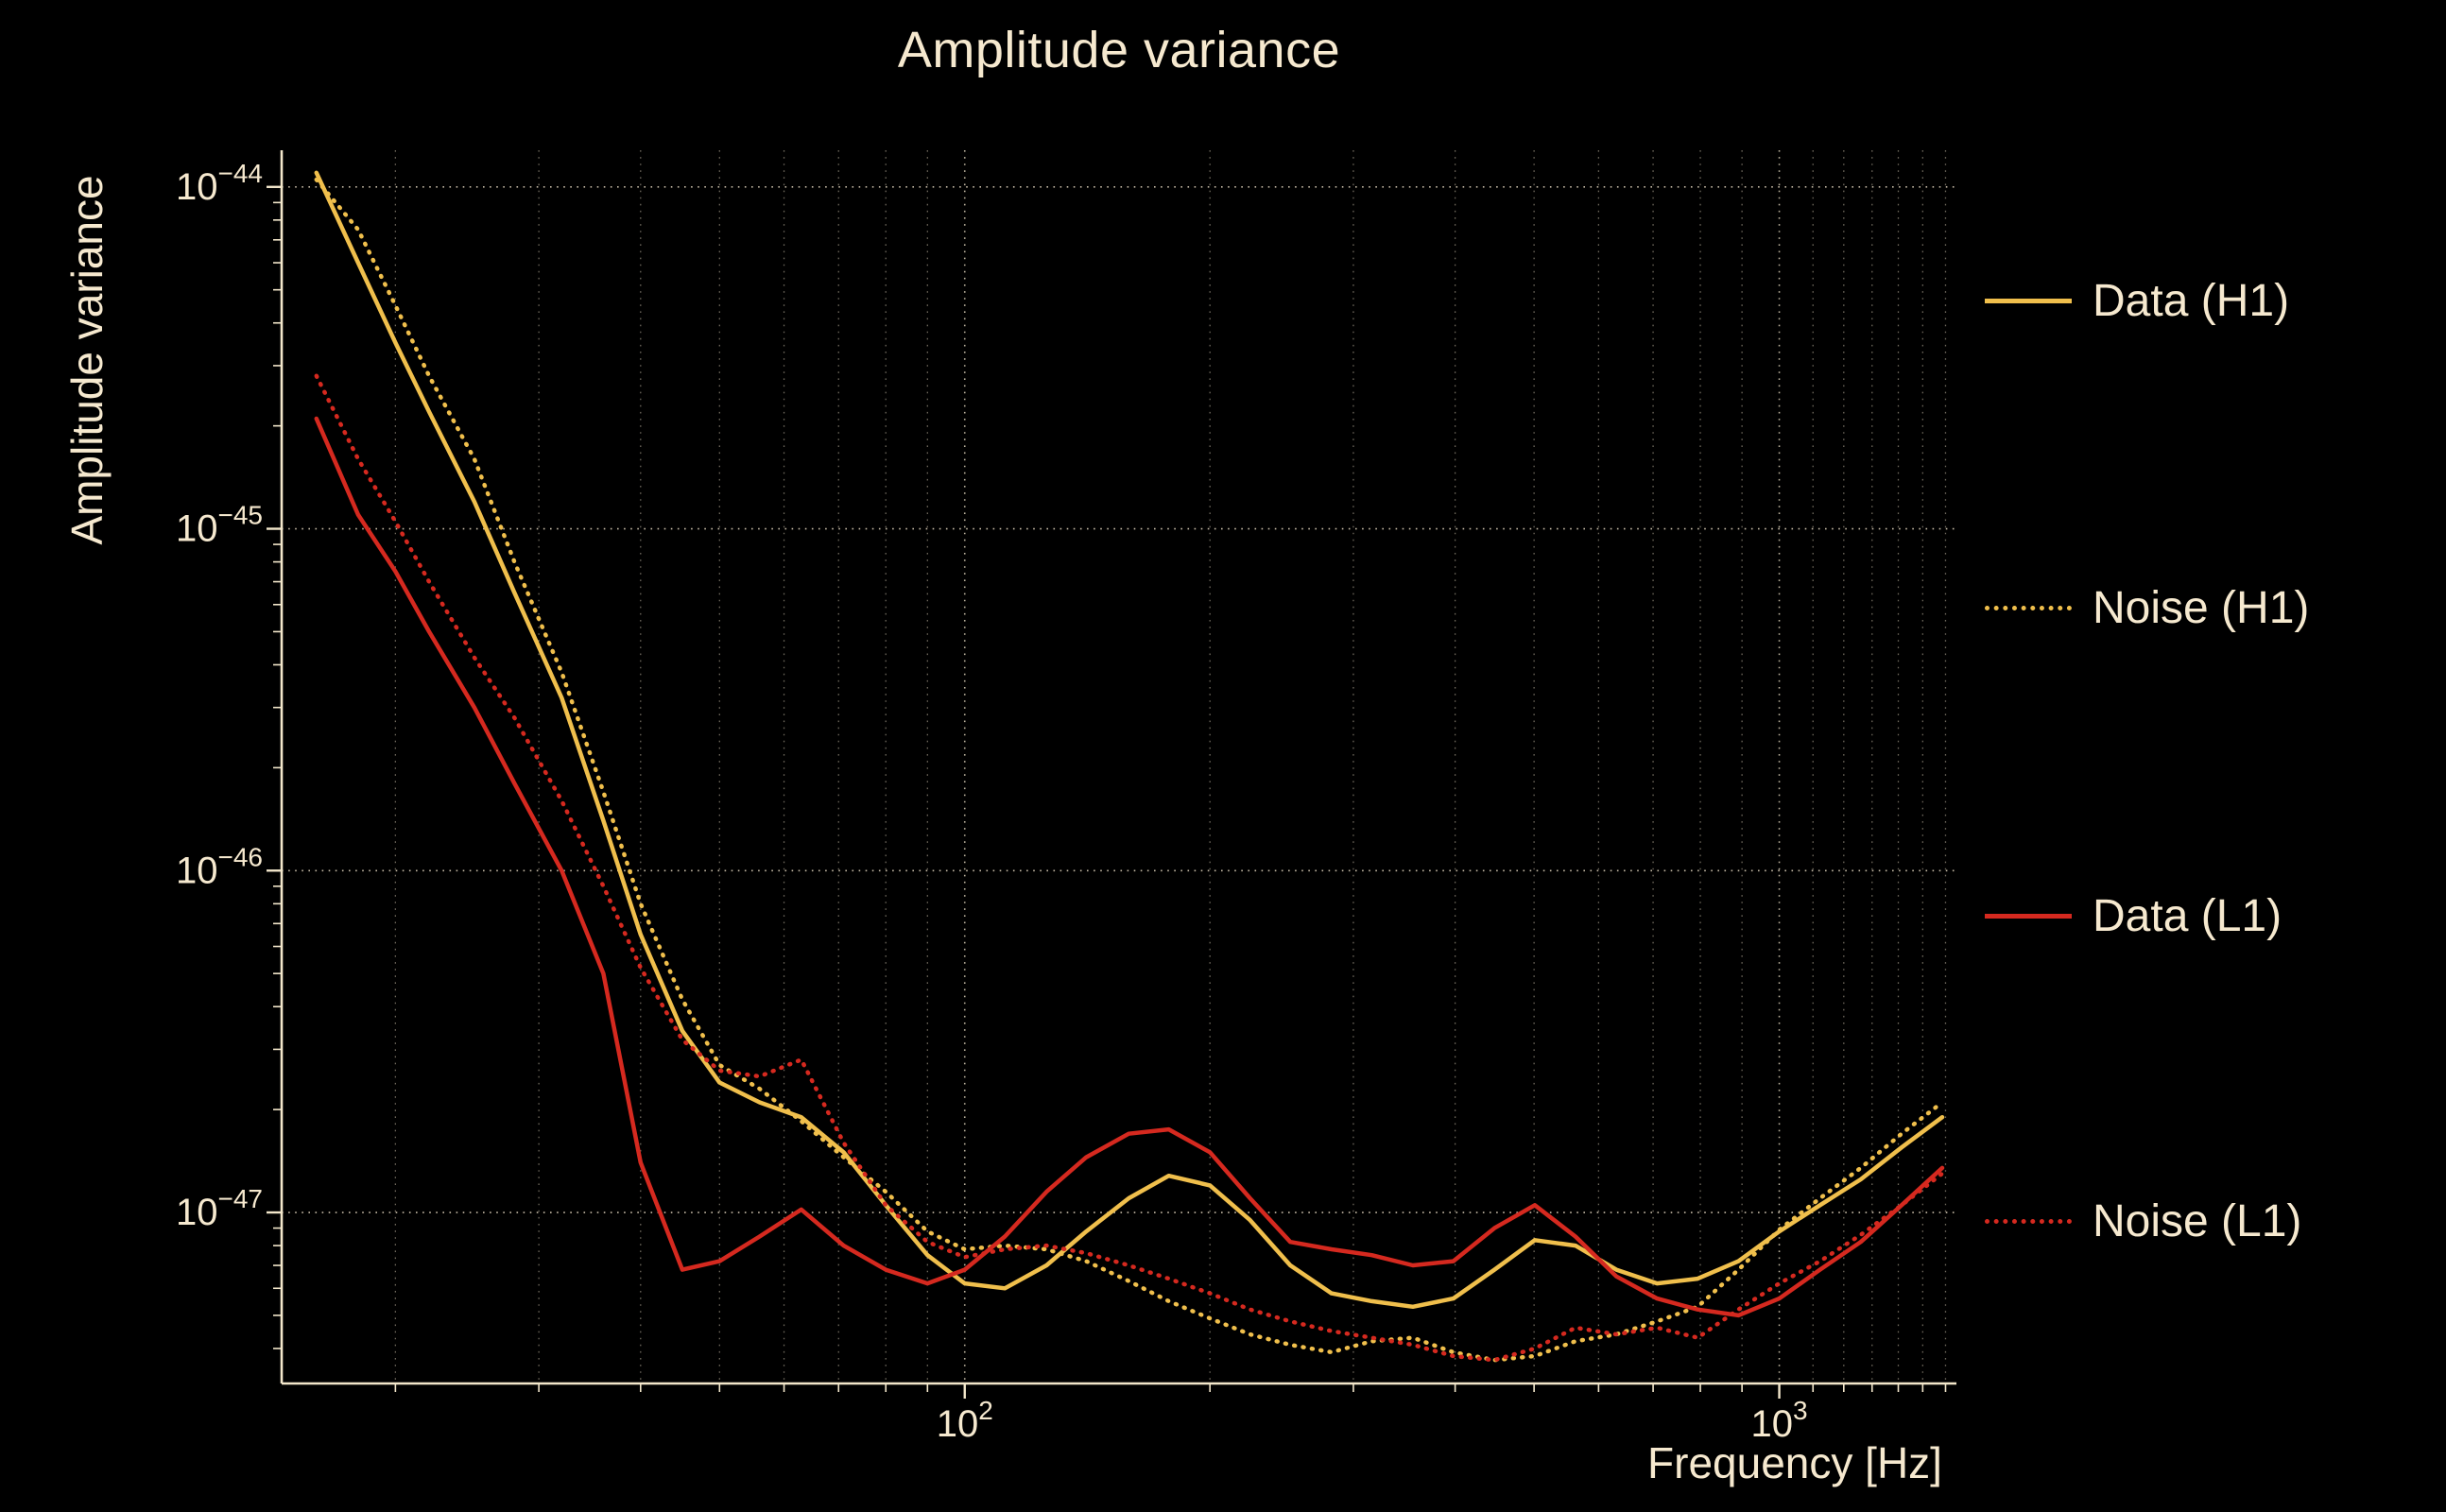 Image resolution: width=2446 pixels, height=1512 pixels. I want to click on y-axis-label: Amplitude variance, so click(87, 360).